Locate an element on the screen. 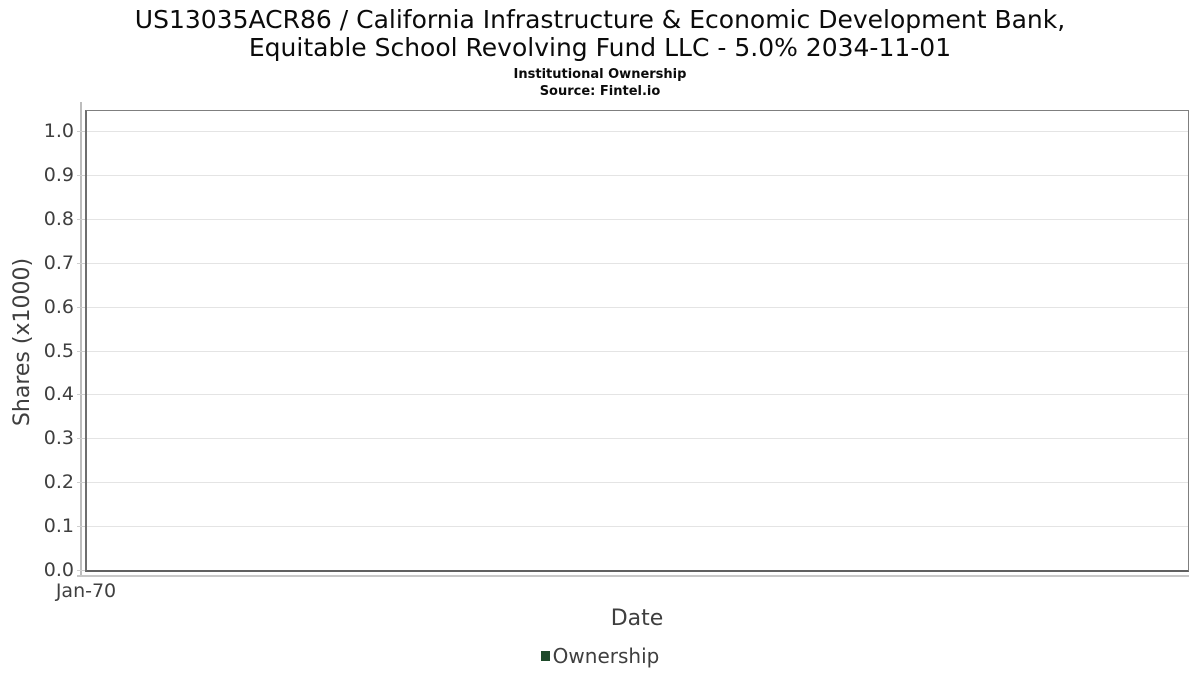 The width and height of the screenshot is (1200, 675). y-tick-label: 0.8 is located at coordinates (58, 219).